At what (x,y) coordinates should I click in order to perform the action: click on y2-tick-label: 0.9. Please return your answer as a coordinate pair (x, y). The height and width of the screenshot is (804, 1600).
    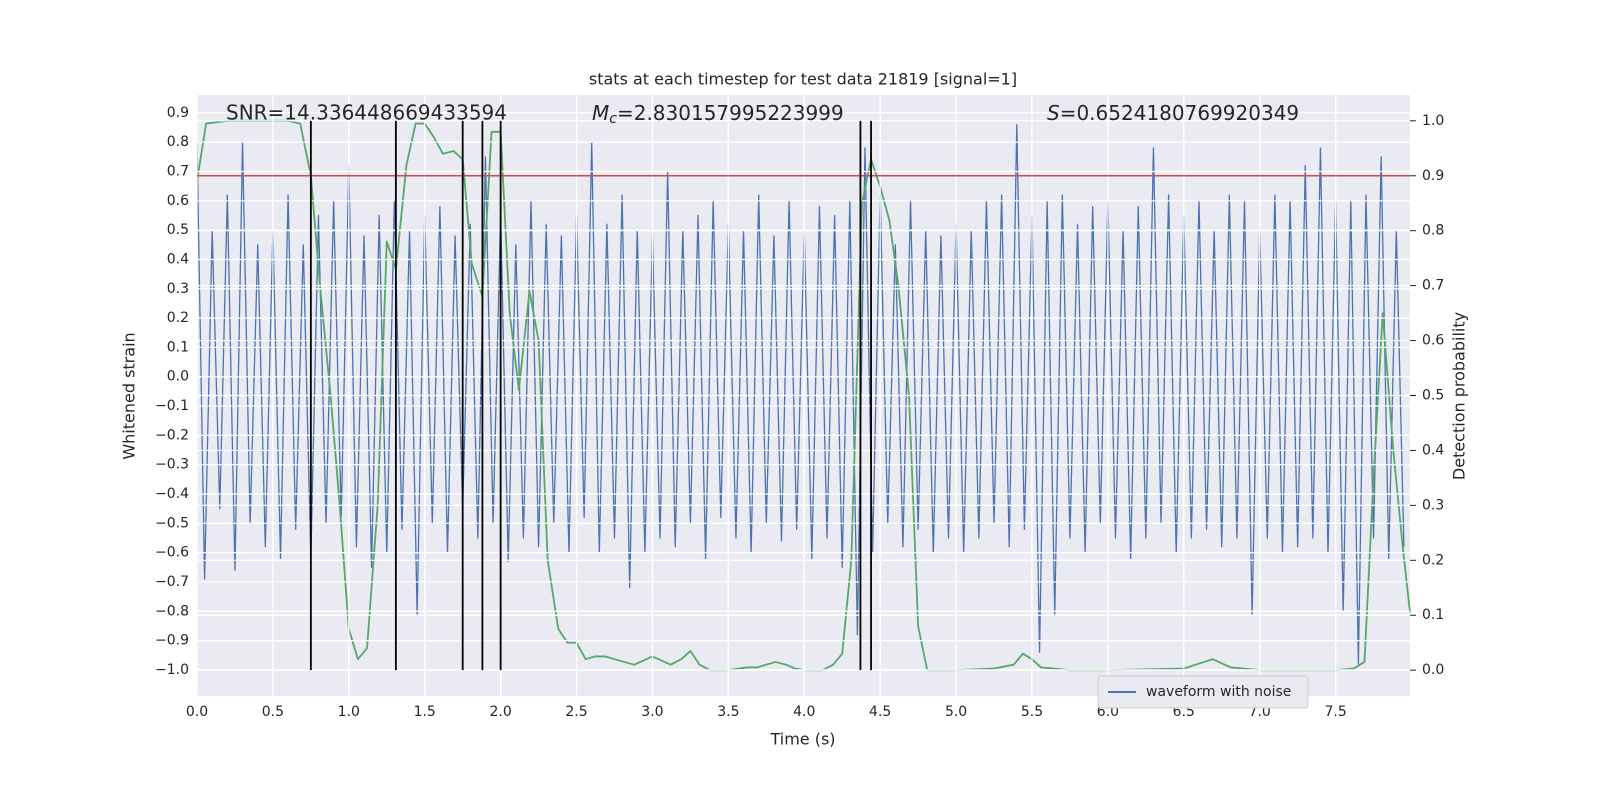
    Looking at the image, I should click on (1433, 176).